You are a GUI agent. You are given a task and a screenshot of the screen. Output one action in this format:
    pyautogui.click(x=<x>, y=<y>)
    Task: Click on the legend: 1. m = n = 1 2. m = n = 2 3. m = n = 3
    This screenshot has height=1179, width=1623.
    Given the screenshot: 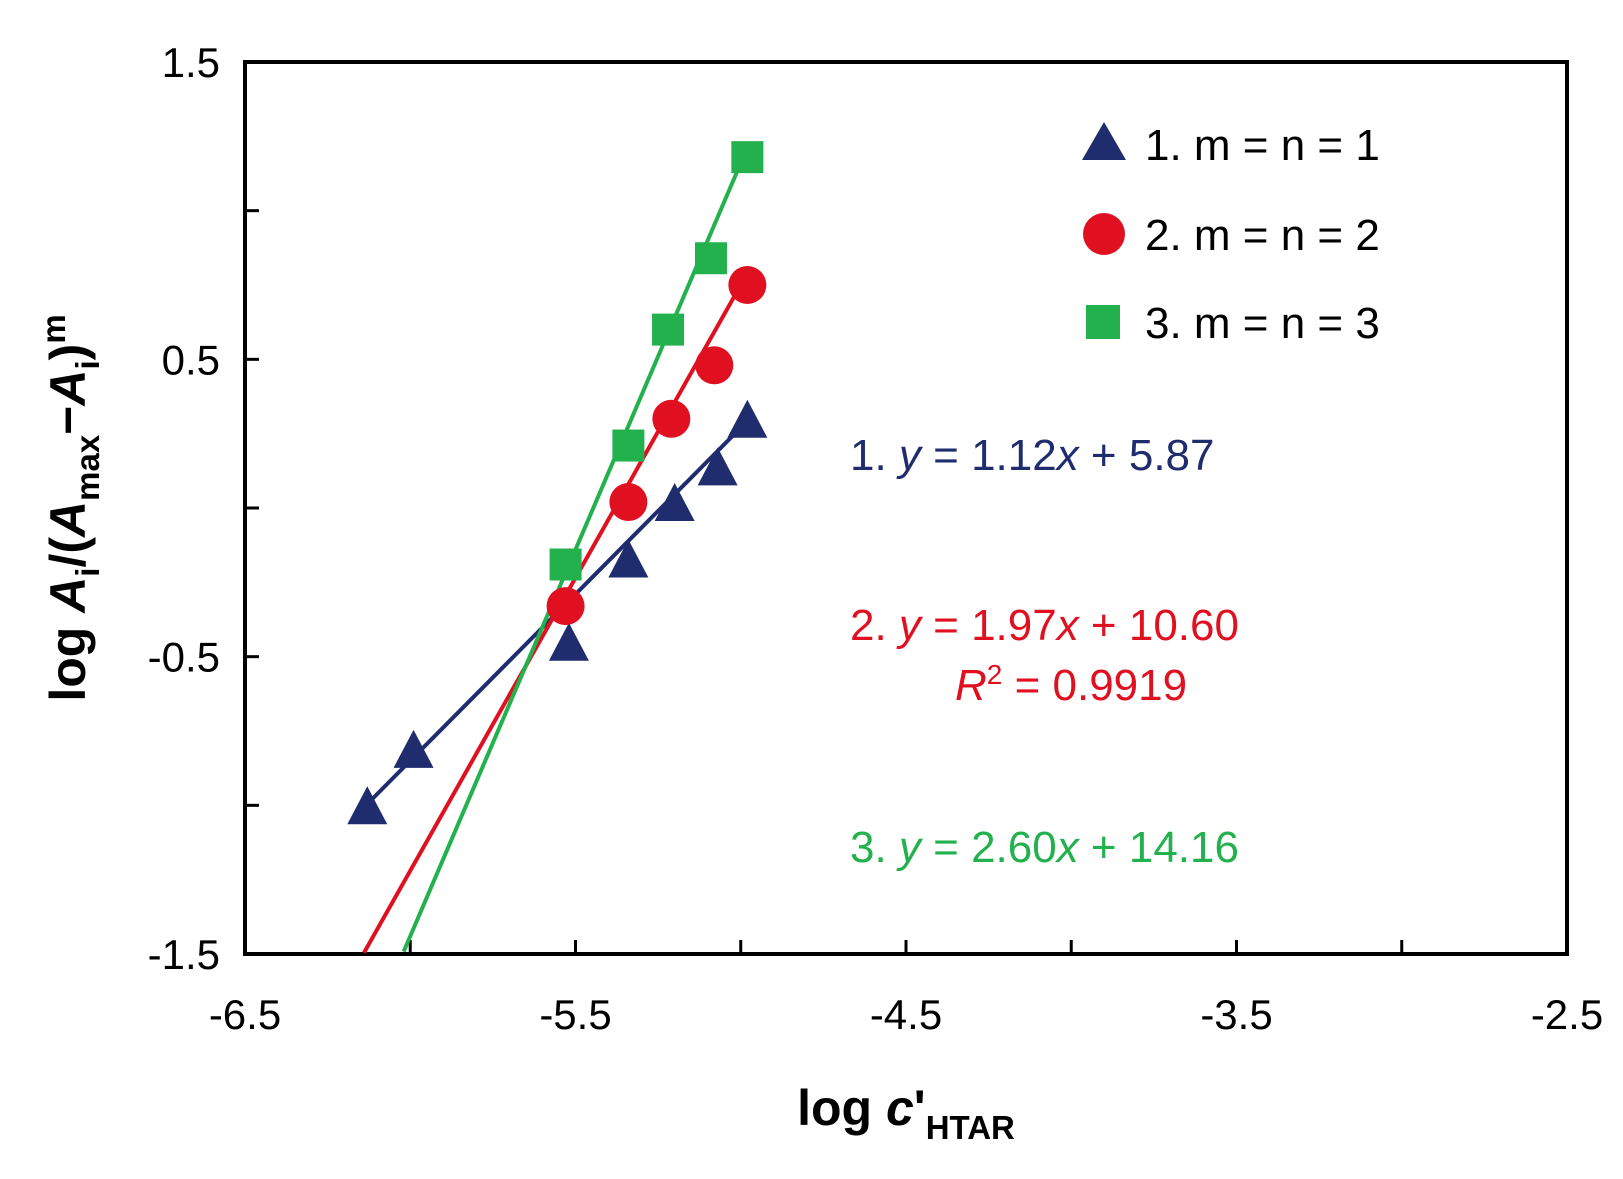 What is the action you would take?
    pyautogui.click(x=1231, y=234)
    